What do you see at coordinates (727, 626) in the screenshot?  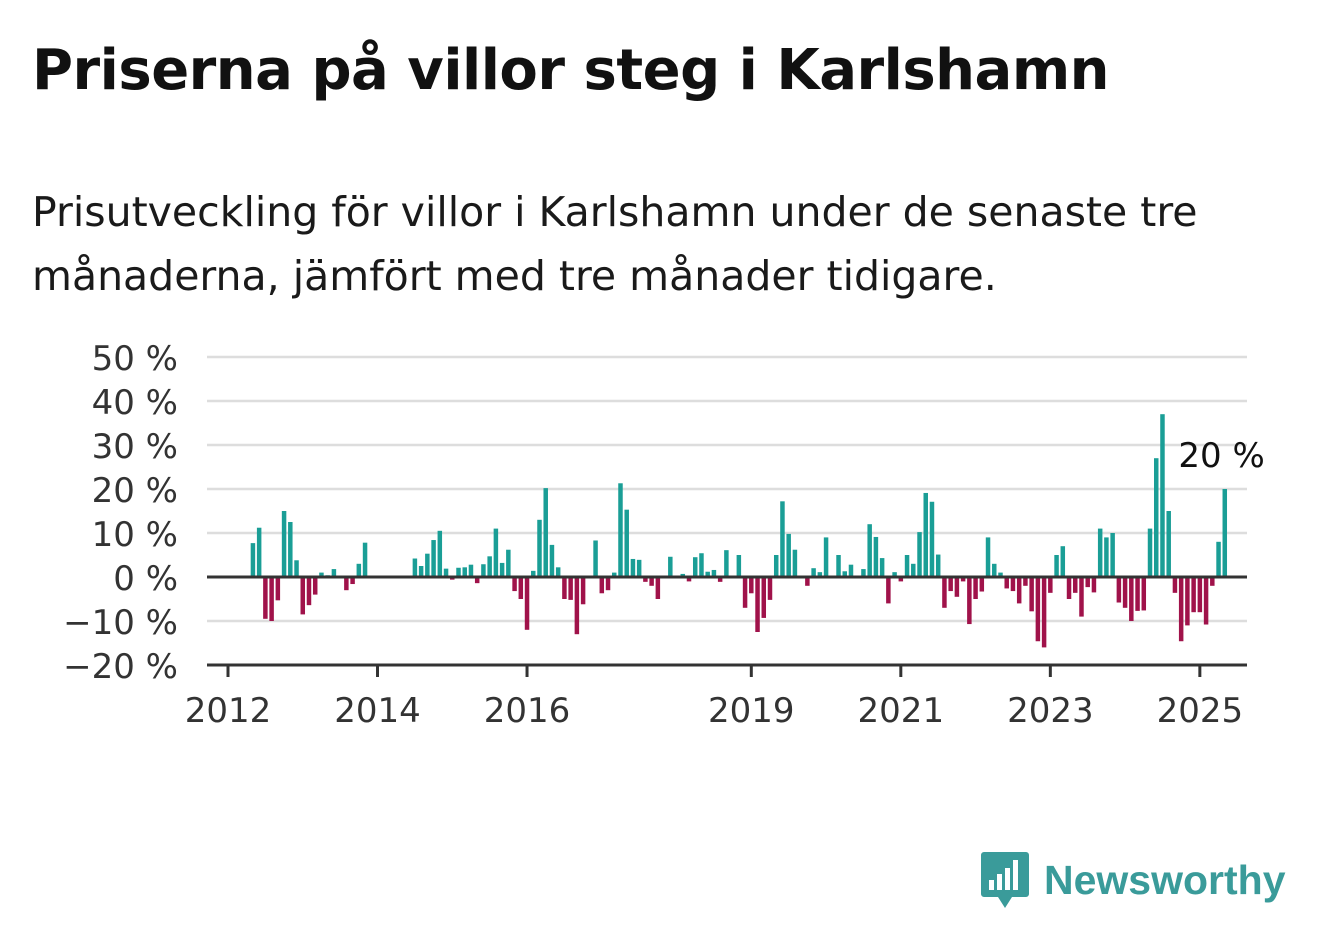 I see `axes` at bounding box center [727, 626].